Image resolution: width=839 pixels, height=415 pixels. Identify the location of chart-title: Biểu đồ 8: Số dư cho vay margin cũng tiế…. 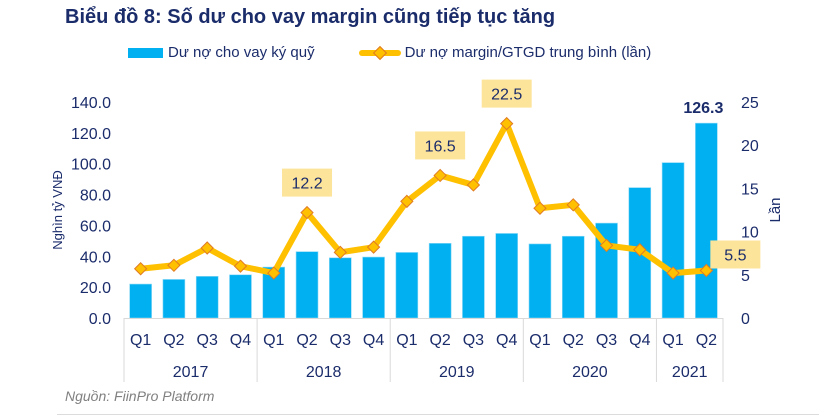
(310, 17).